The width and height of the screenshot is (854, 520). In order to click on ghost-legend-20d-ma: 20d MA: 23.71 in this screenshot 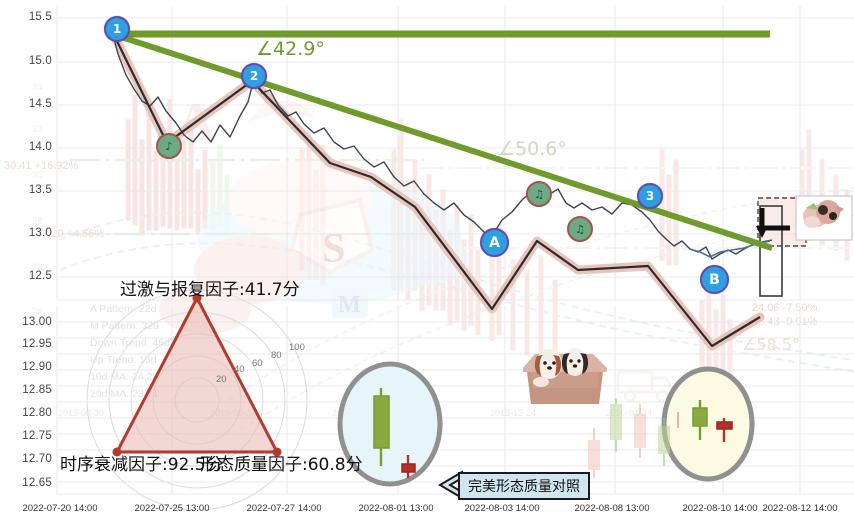, I will do `click(124, 394)`.